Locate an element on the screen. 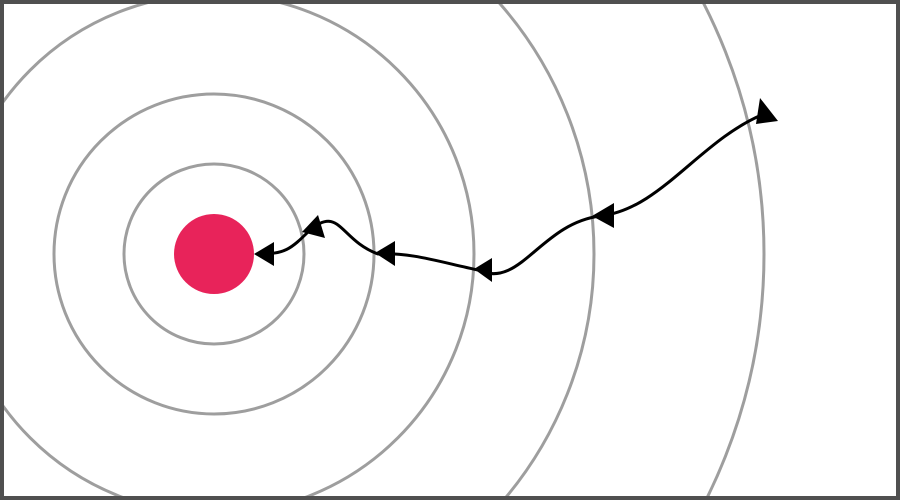 The width and height of the screenshot is (900, 500). arrowhead-1-icon is located at coordinates (767, 111).